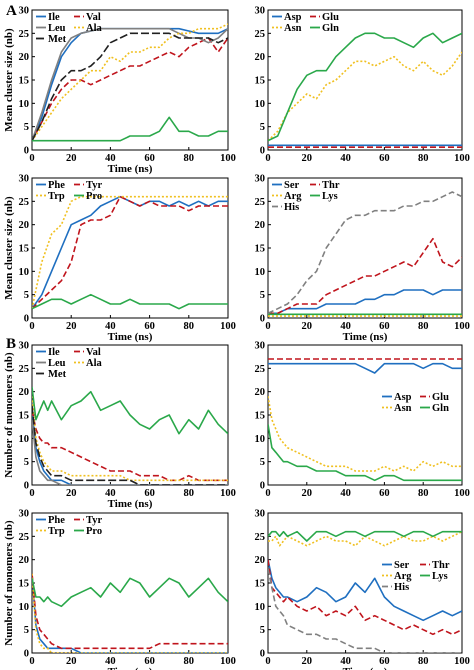  Describe the element at coordinates (330, 28) in the screenshot. I see `legend-label: Gln` at that location.